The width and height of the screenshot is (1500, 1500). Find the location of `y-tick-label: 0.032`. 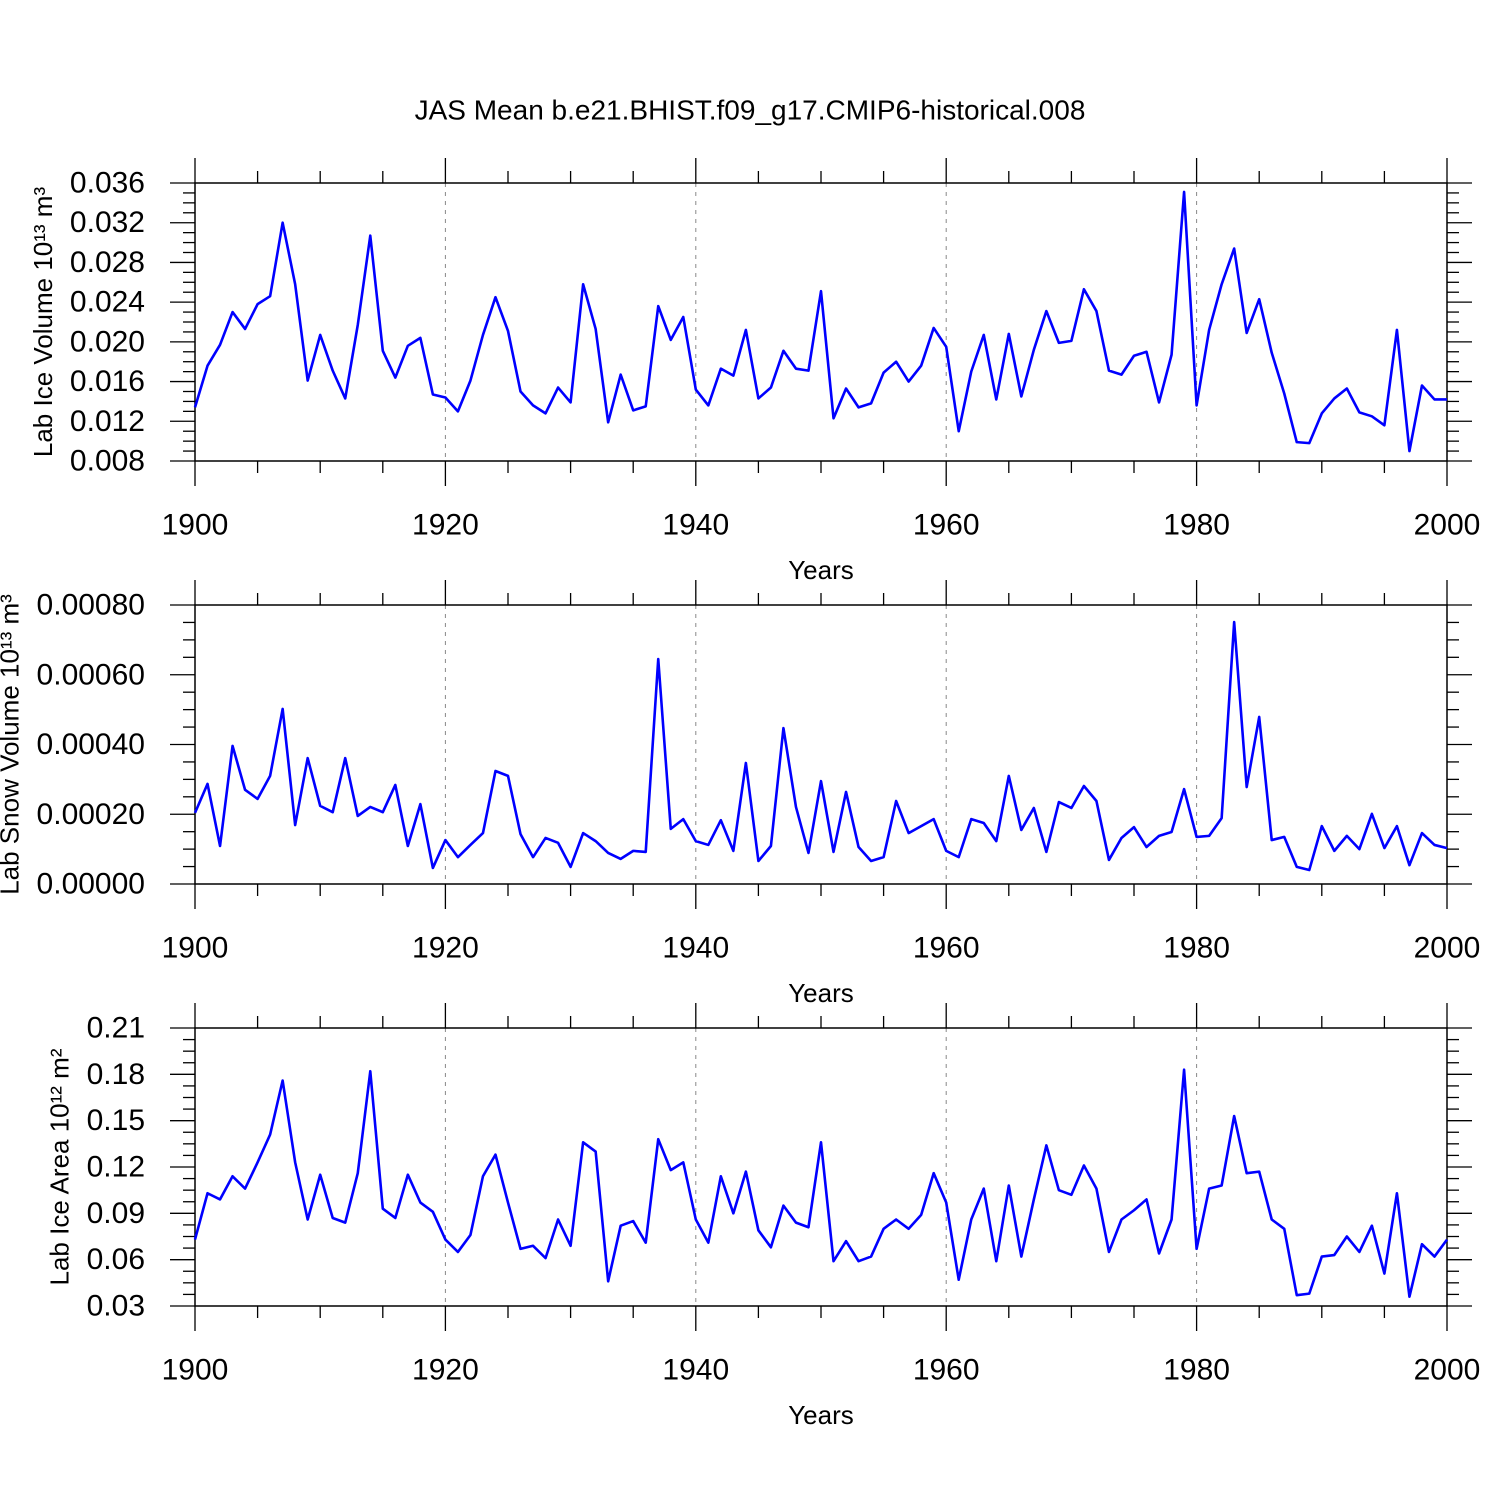

y-tick-label: 0.032 is located at coordinates (107, 222).